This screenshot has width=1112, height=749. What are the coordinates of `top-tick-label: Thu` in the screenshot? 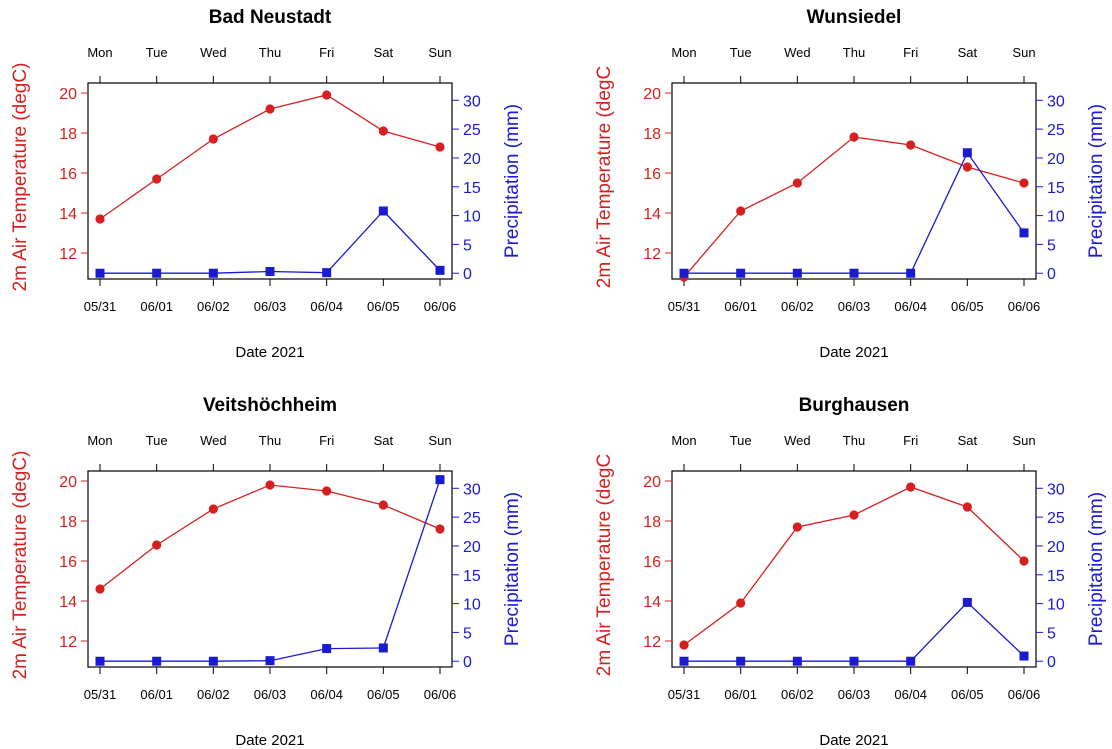 It's located at (854, 52).